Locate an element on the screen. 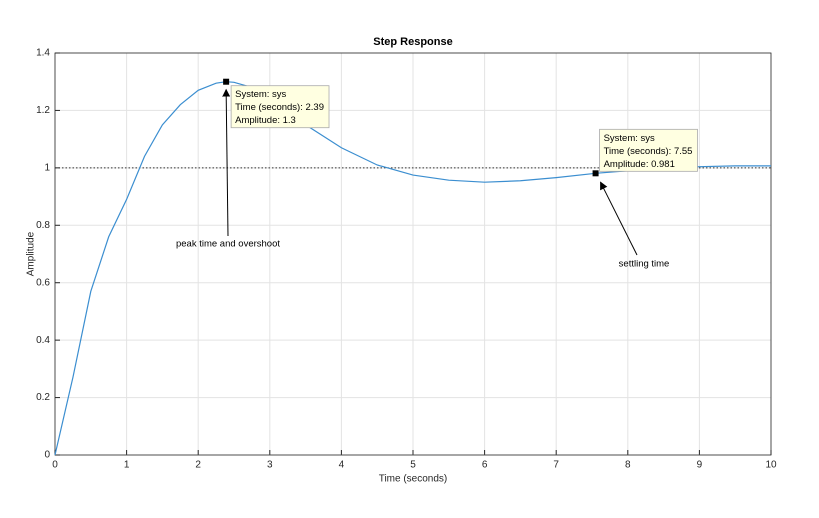 The width and height of the screenshot is (819, 518). x-tick-label: 1 is located at coordinates (127, 465).